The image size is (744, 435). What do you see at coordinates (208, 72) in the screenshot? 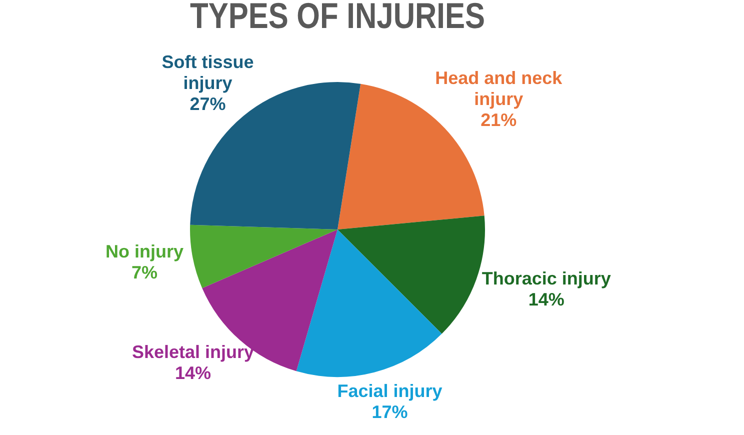
I see `slice-label: Soft tissue injury` at bounding box center [208, 72].